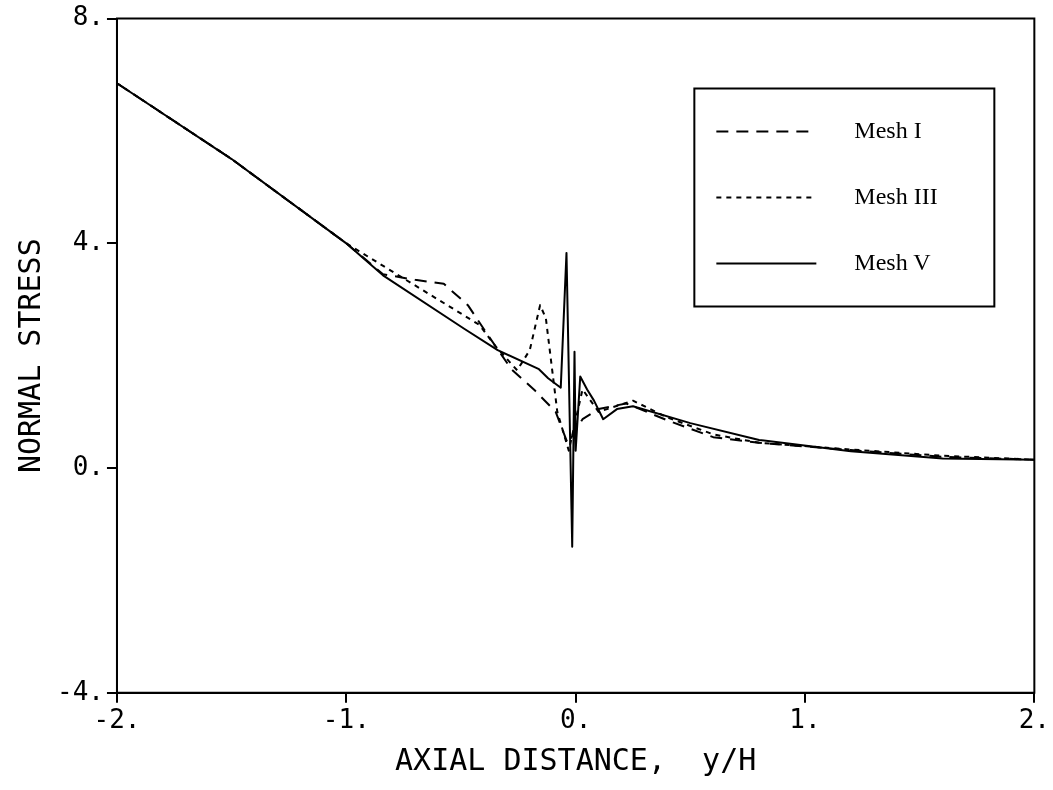  What do you see at coordinates (576, 759) in the screenshot?
I see `x-axis-title: AXIAL DISTANCE, y/H` at bounding box center [576, 759].